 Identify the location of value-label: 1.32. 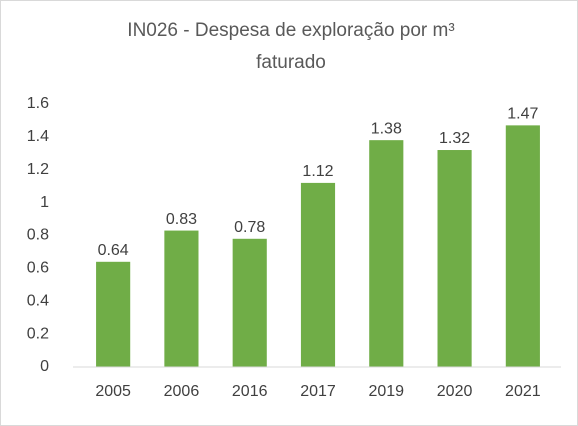
(454, 138).